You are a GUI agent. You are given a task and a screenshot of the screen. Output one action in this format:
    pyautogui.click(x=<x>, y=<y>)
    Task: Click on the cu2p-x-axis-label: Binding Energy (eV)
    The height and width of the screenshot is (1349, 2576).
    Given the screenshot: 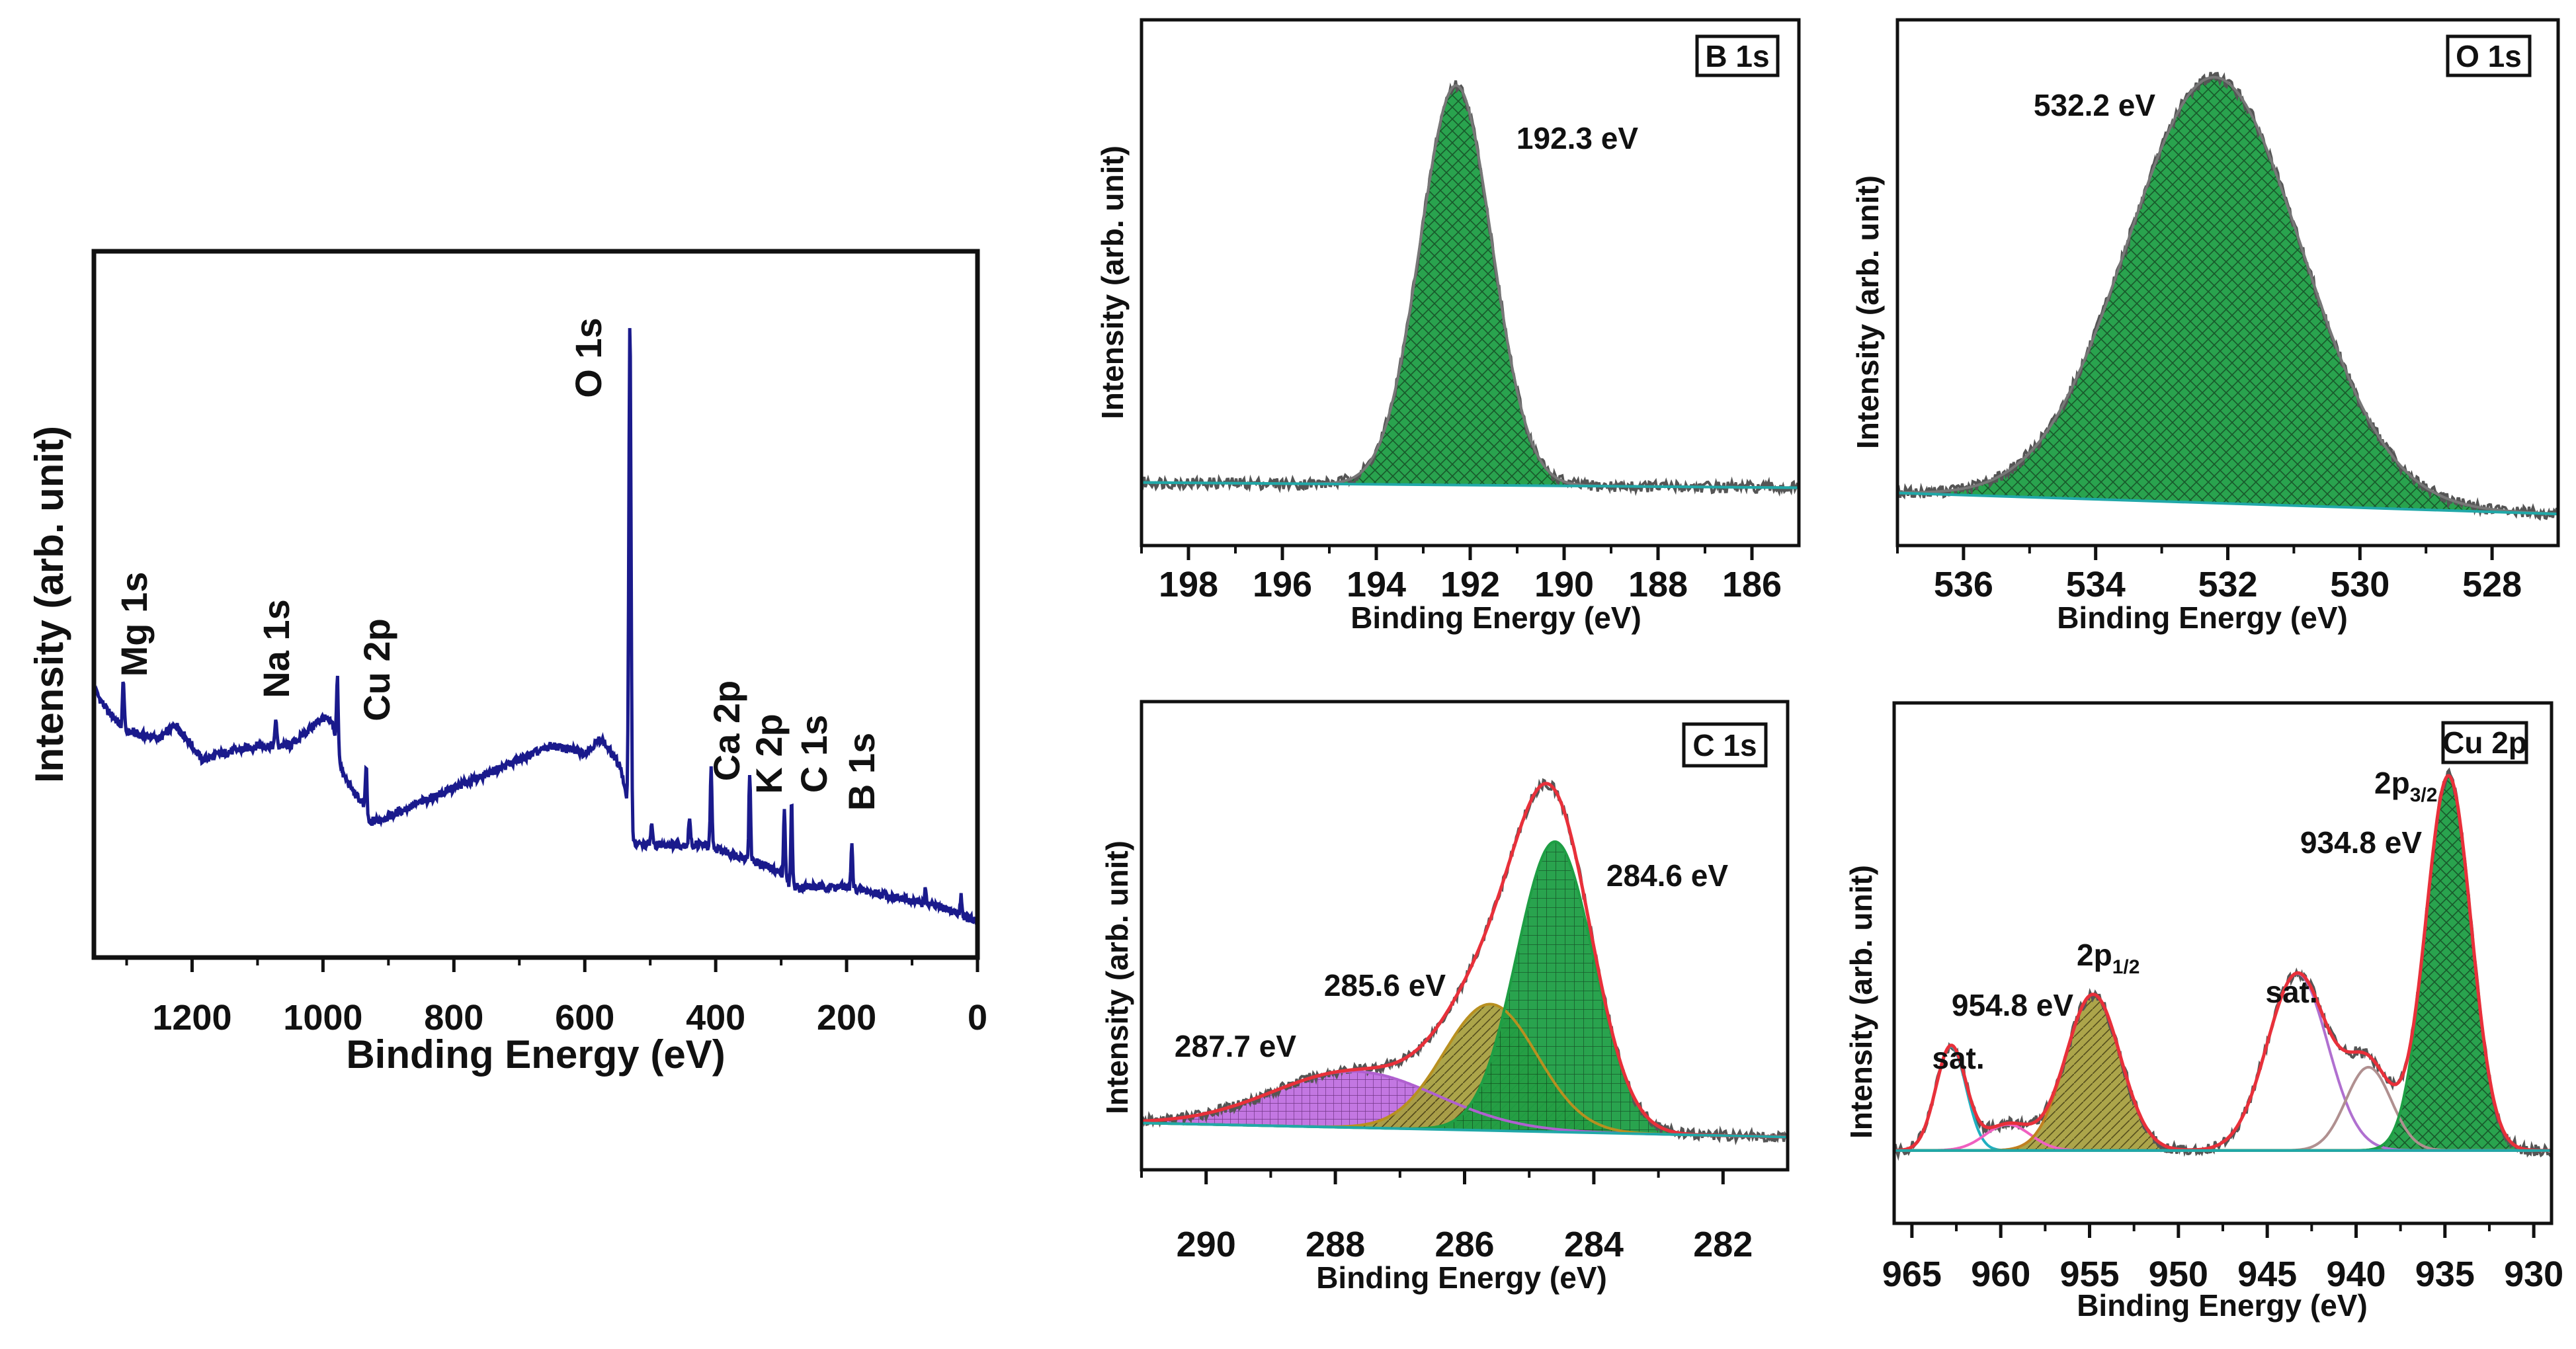 What is the action you would take?
    pyautogui.click(x=2222, y=1305)
    